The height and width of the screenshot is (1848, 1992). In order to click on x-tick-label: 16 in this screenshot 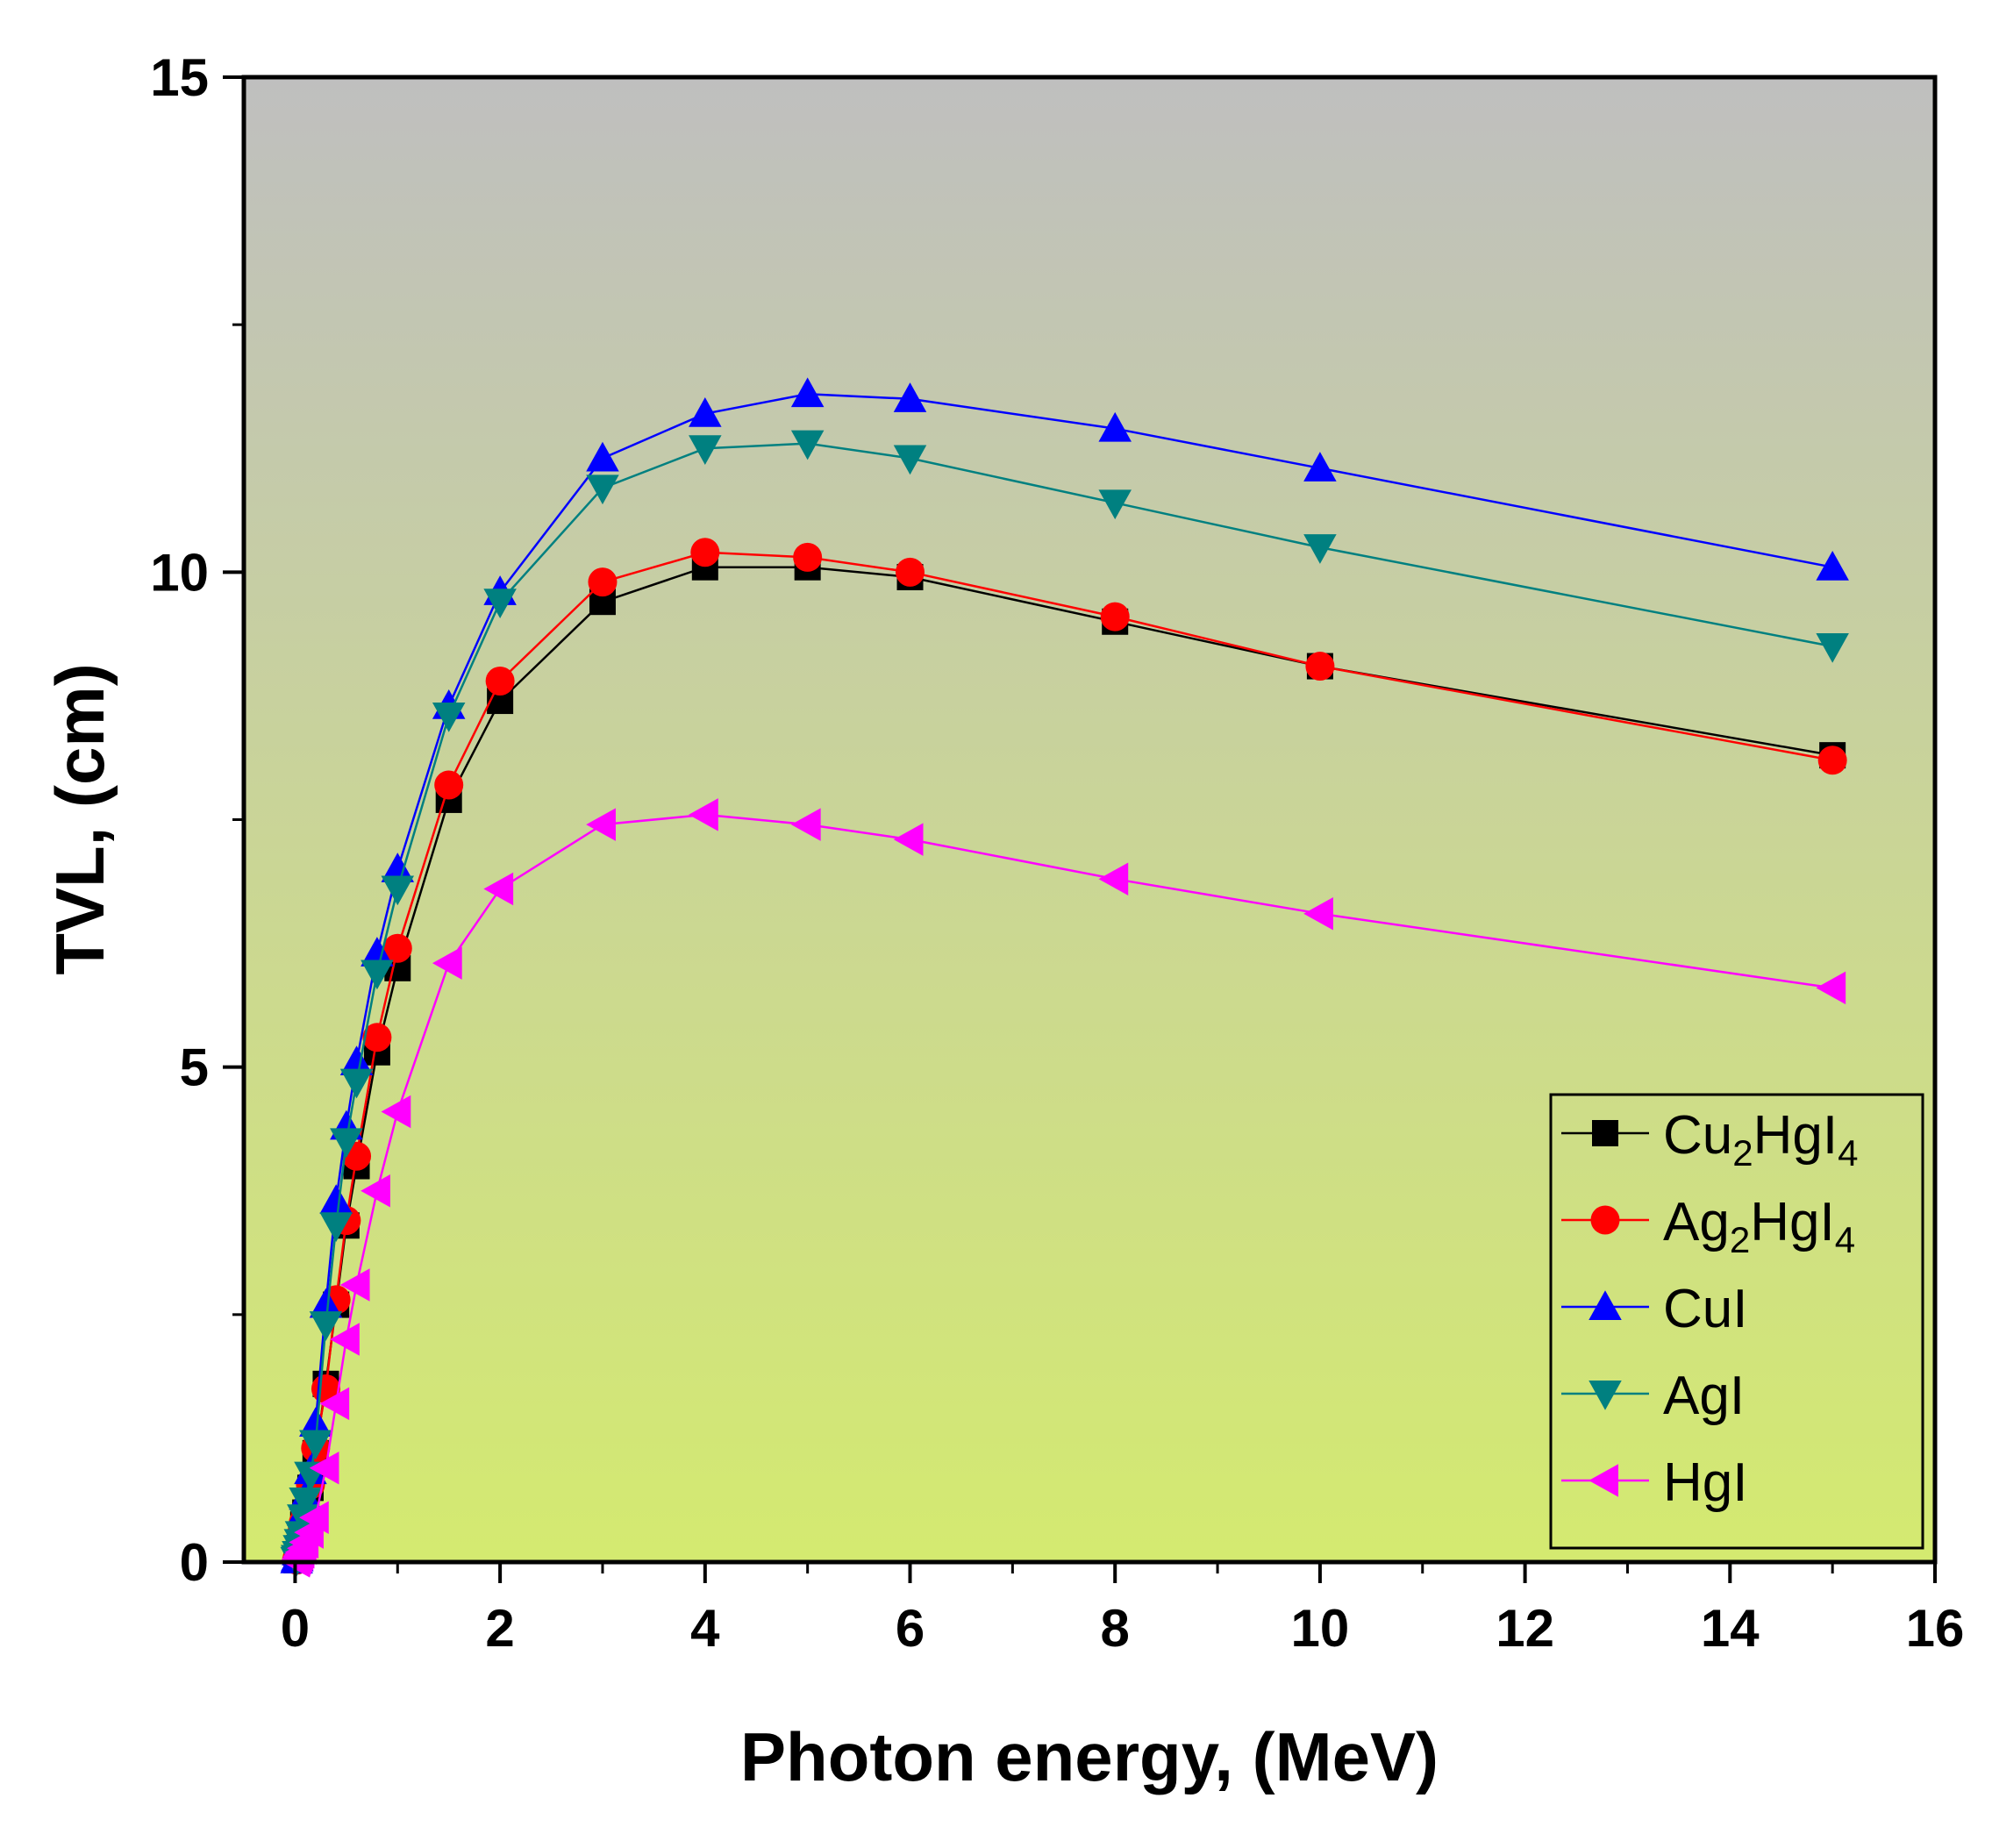, I will do `click(1935, 1628)`.